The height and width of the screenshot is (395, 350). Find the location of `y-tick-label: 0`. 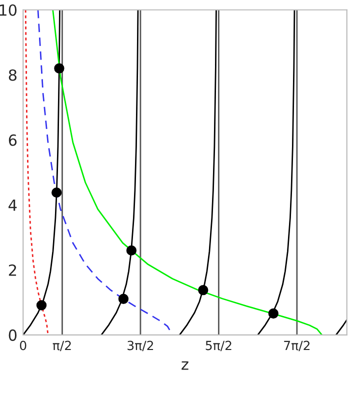

y-tick-label: 0 is located at coordinates (12, 335).